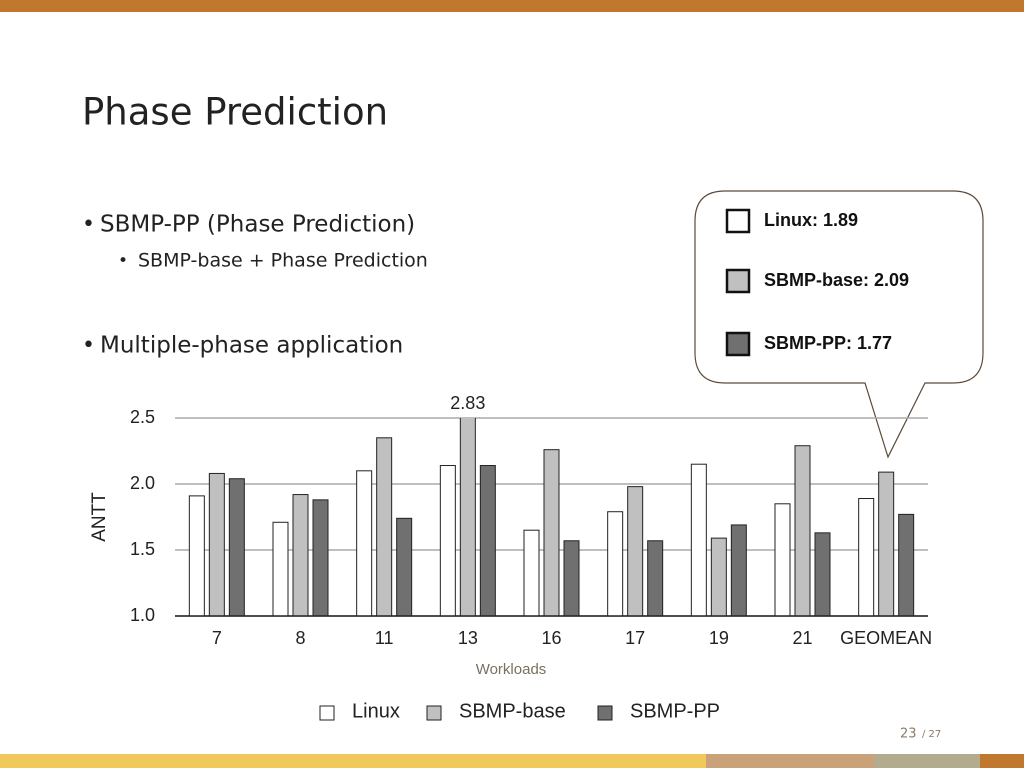 This screenshot has height=768, width=1024. Describe the element at coordinates (675, 711) in the screenshot. I see `legend-label: SBMP-PP` at that location.